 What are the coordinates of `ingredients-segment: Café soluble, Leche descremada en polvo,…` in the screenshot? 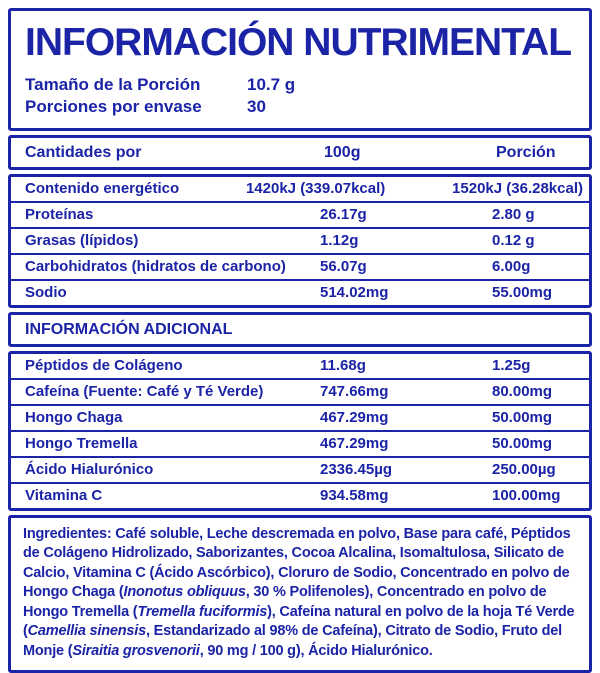 It's located at (297, 563).